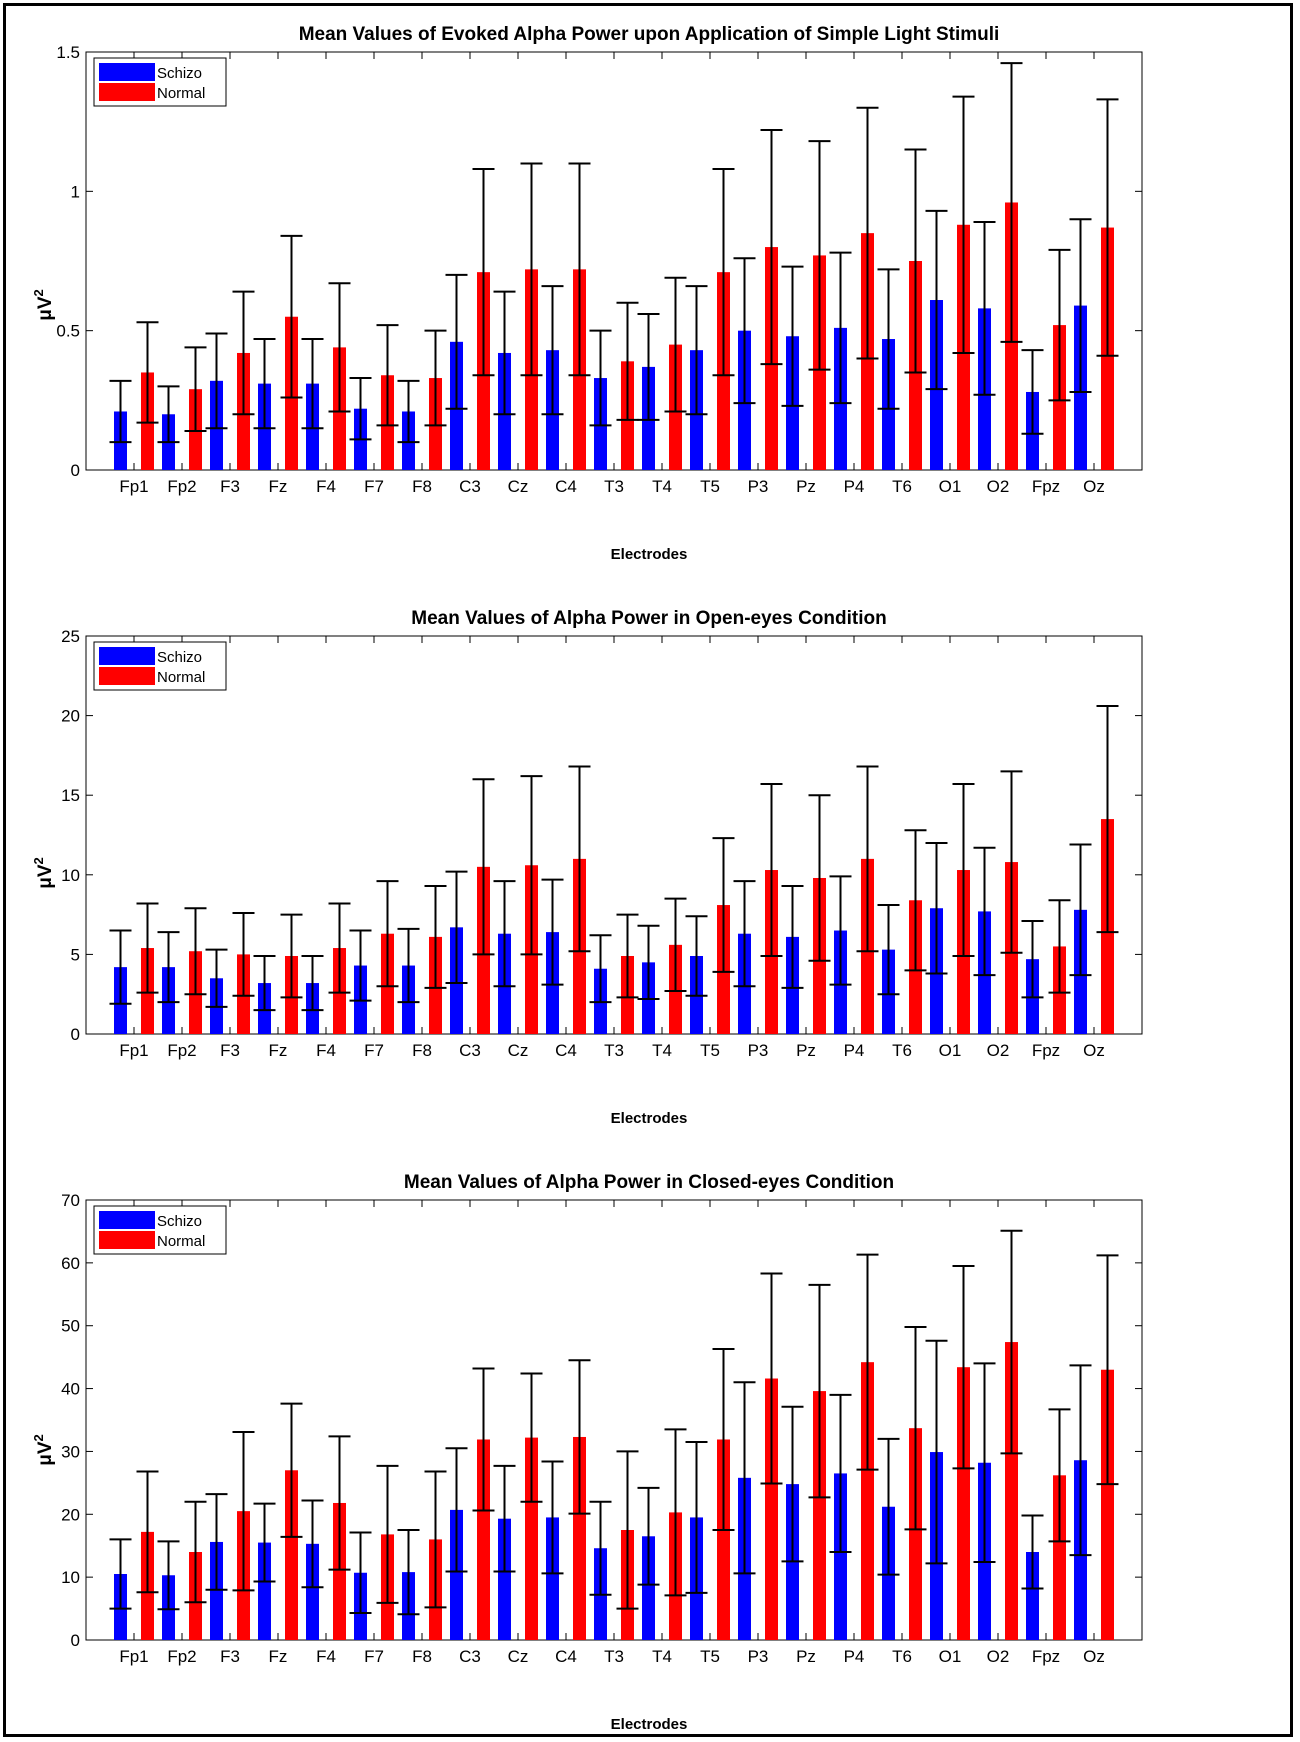 This screenshot has height=1742, width=1300. I want to click on y-tick-label: 0.5, so click(68, 331).